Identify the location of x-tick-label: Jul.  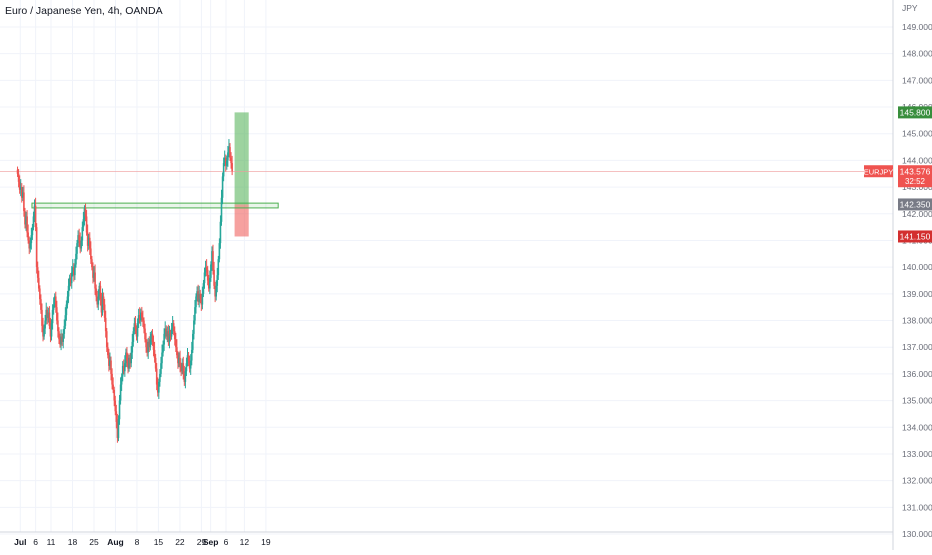
(20, 542).